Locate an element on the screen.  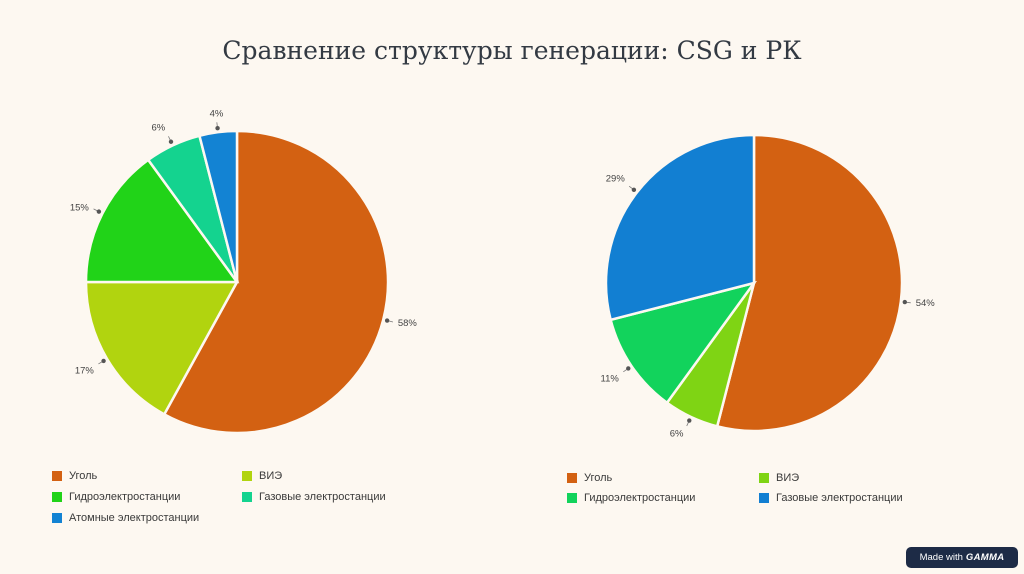
gamma-logo: GAMMA is located at coordinates (985, 557).